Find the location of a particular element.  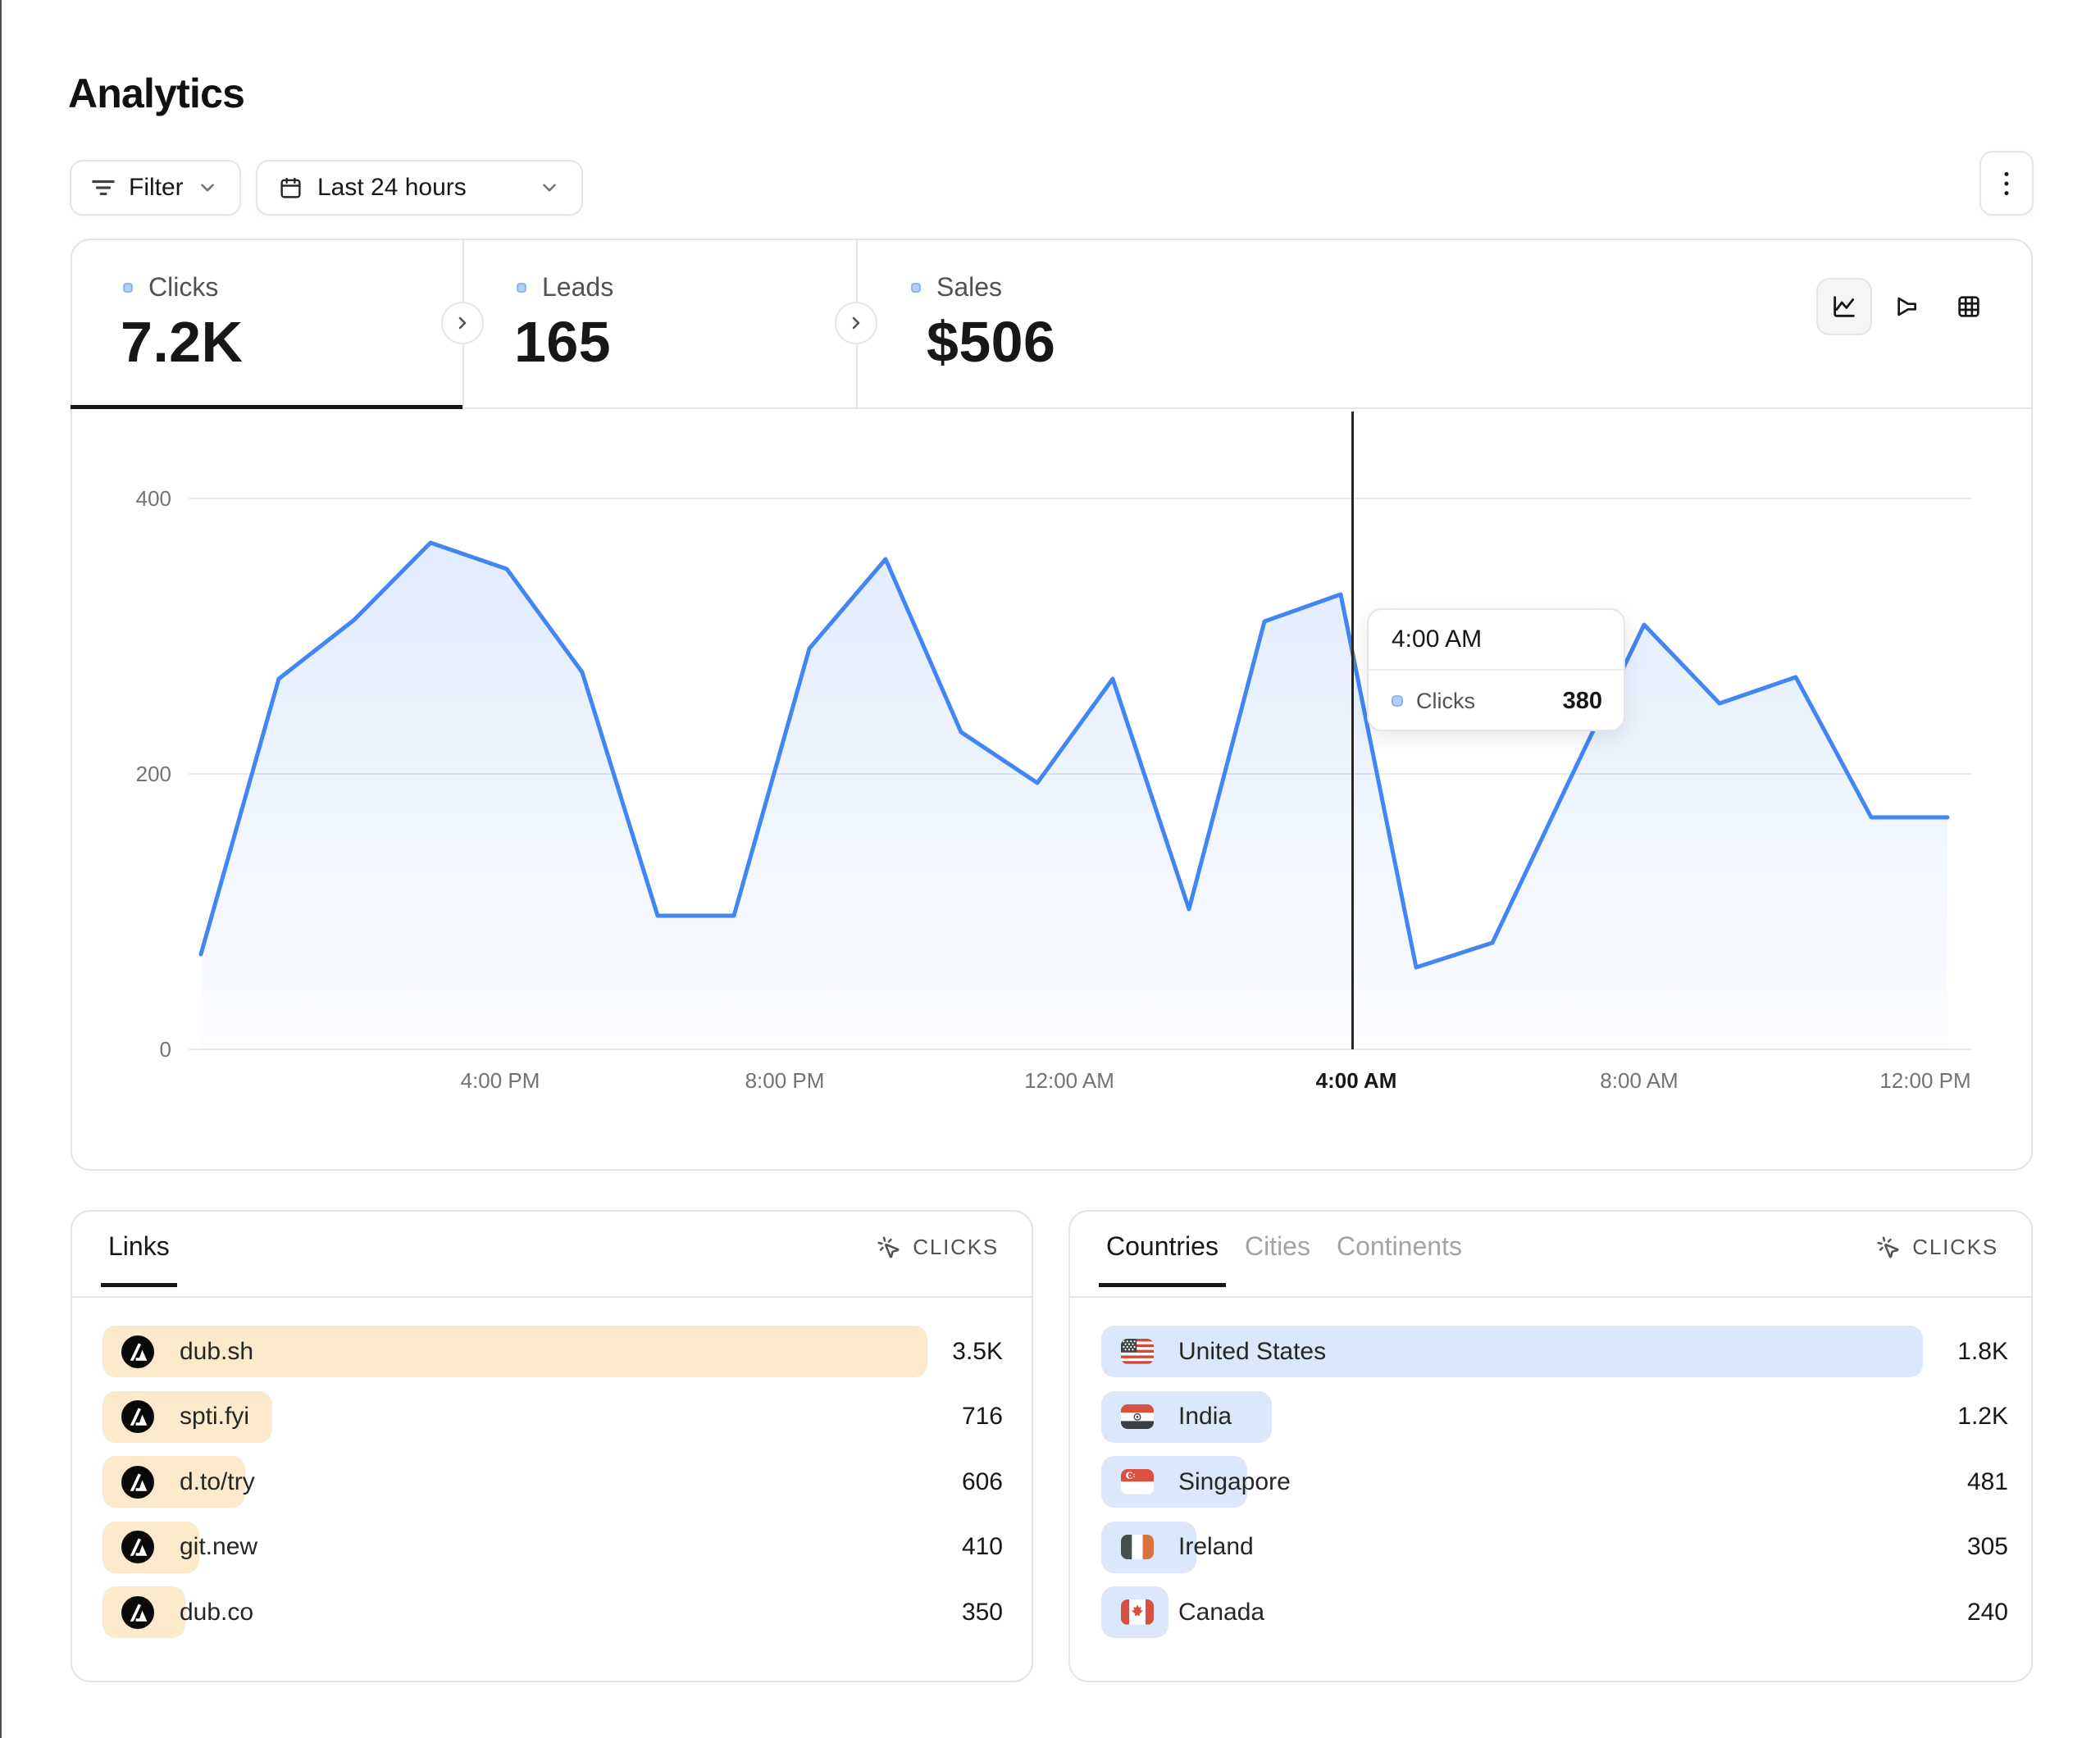

svg-text: 4:00 PM is located at coordinates (500, 1080).